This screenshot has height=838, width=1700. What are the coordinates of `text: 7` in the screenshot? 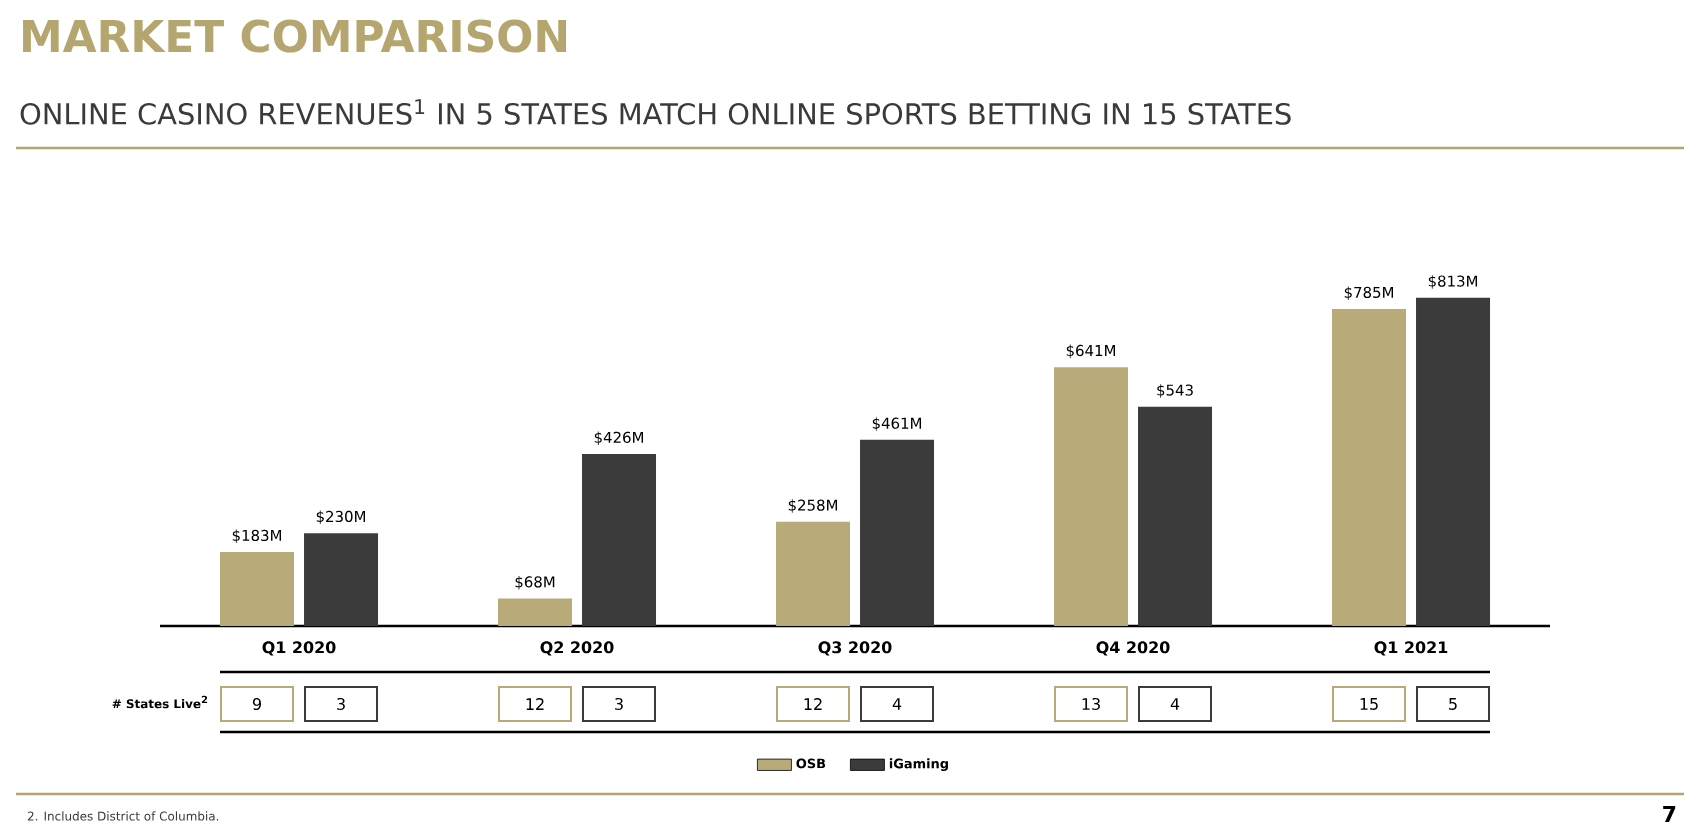 It's located at (1669, 814).